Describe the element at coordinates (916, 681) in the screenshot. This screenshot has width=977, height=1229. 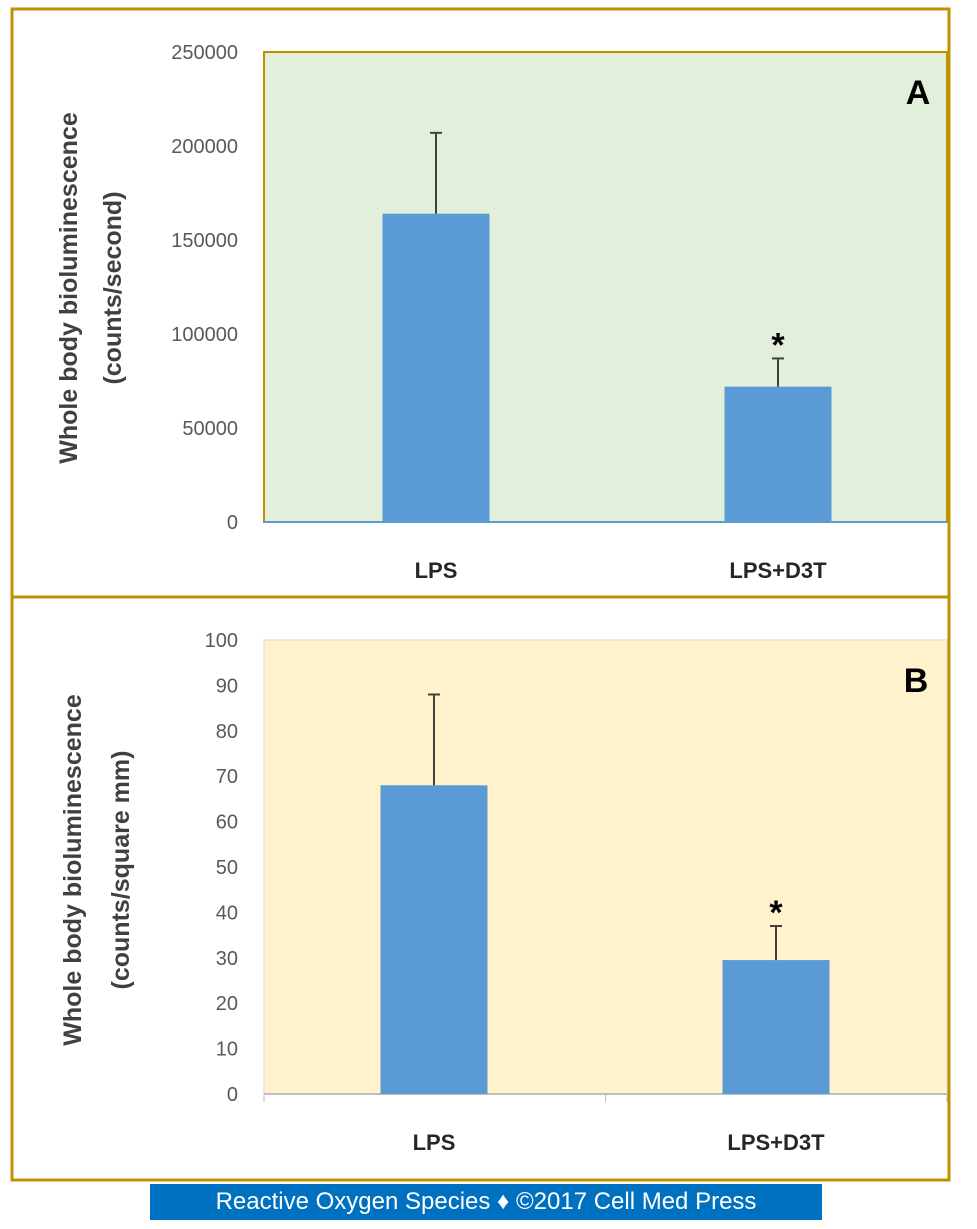
I see `panel-letter: B` at that location.